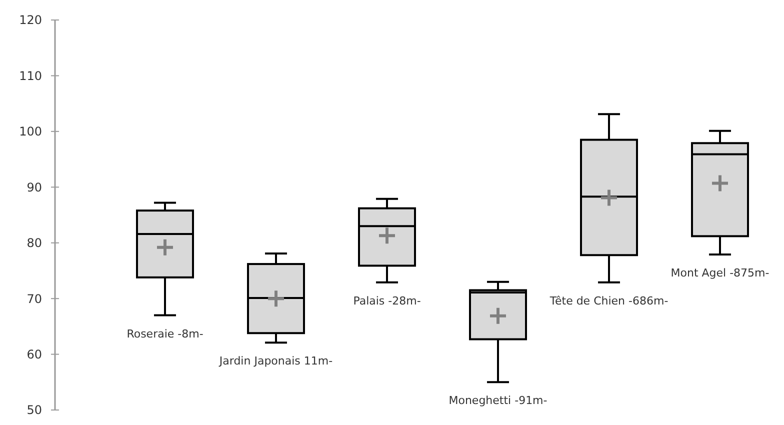 The width and height of the screenshot is (784, 425). What do you see at coordinates (34, 354) in the screenshot?
I see `y-tick-label: 60` at bounding box center [34, 354].